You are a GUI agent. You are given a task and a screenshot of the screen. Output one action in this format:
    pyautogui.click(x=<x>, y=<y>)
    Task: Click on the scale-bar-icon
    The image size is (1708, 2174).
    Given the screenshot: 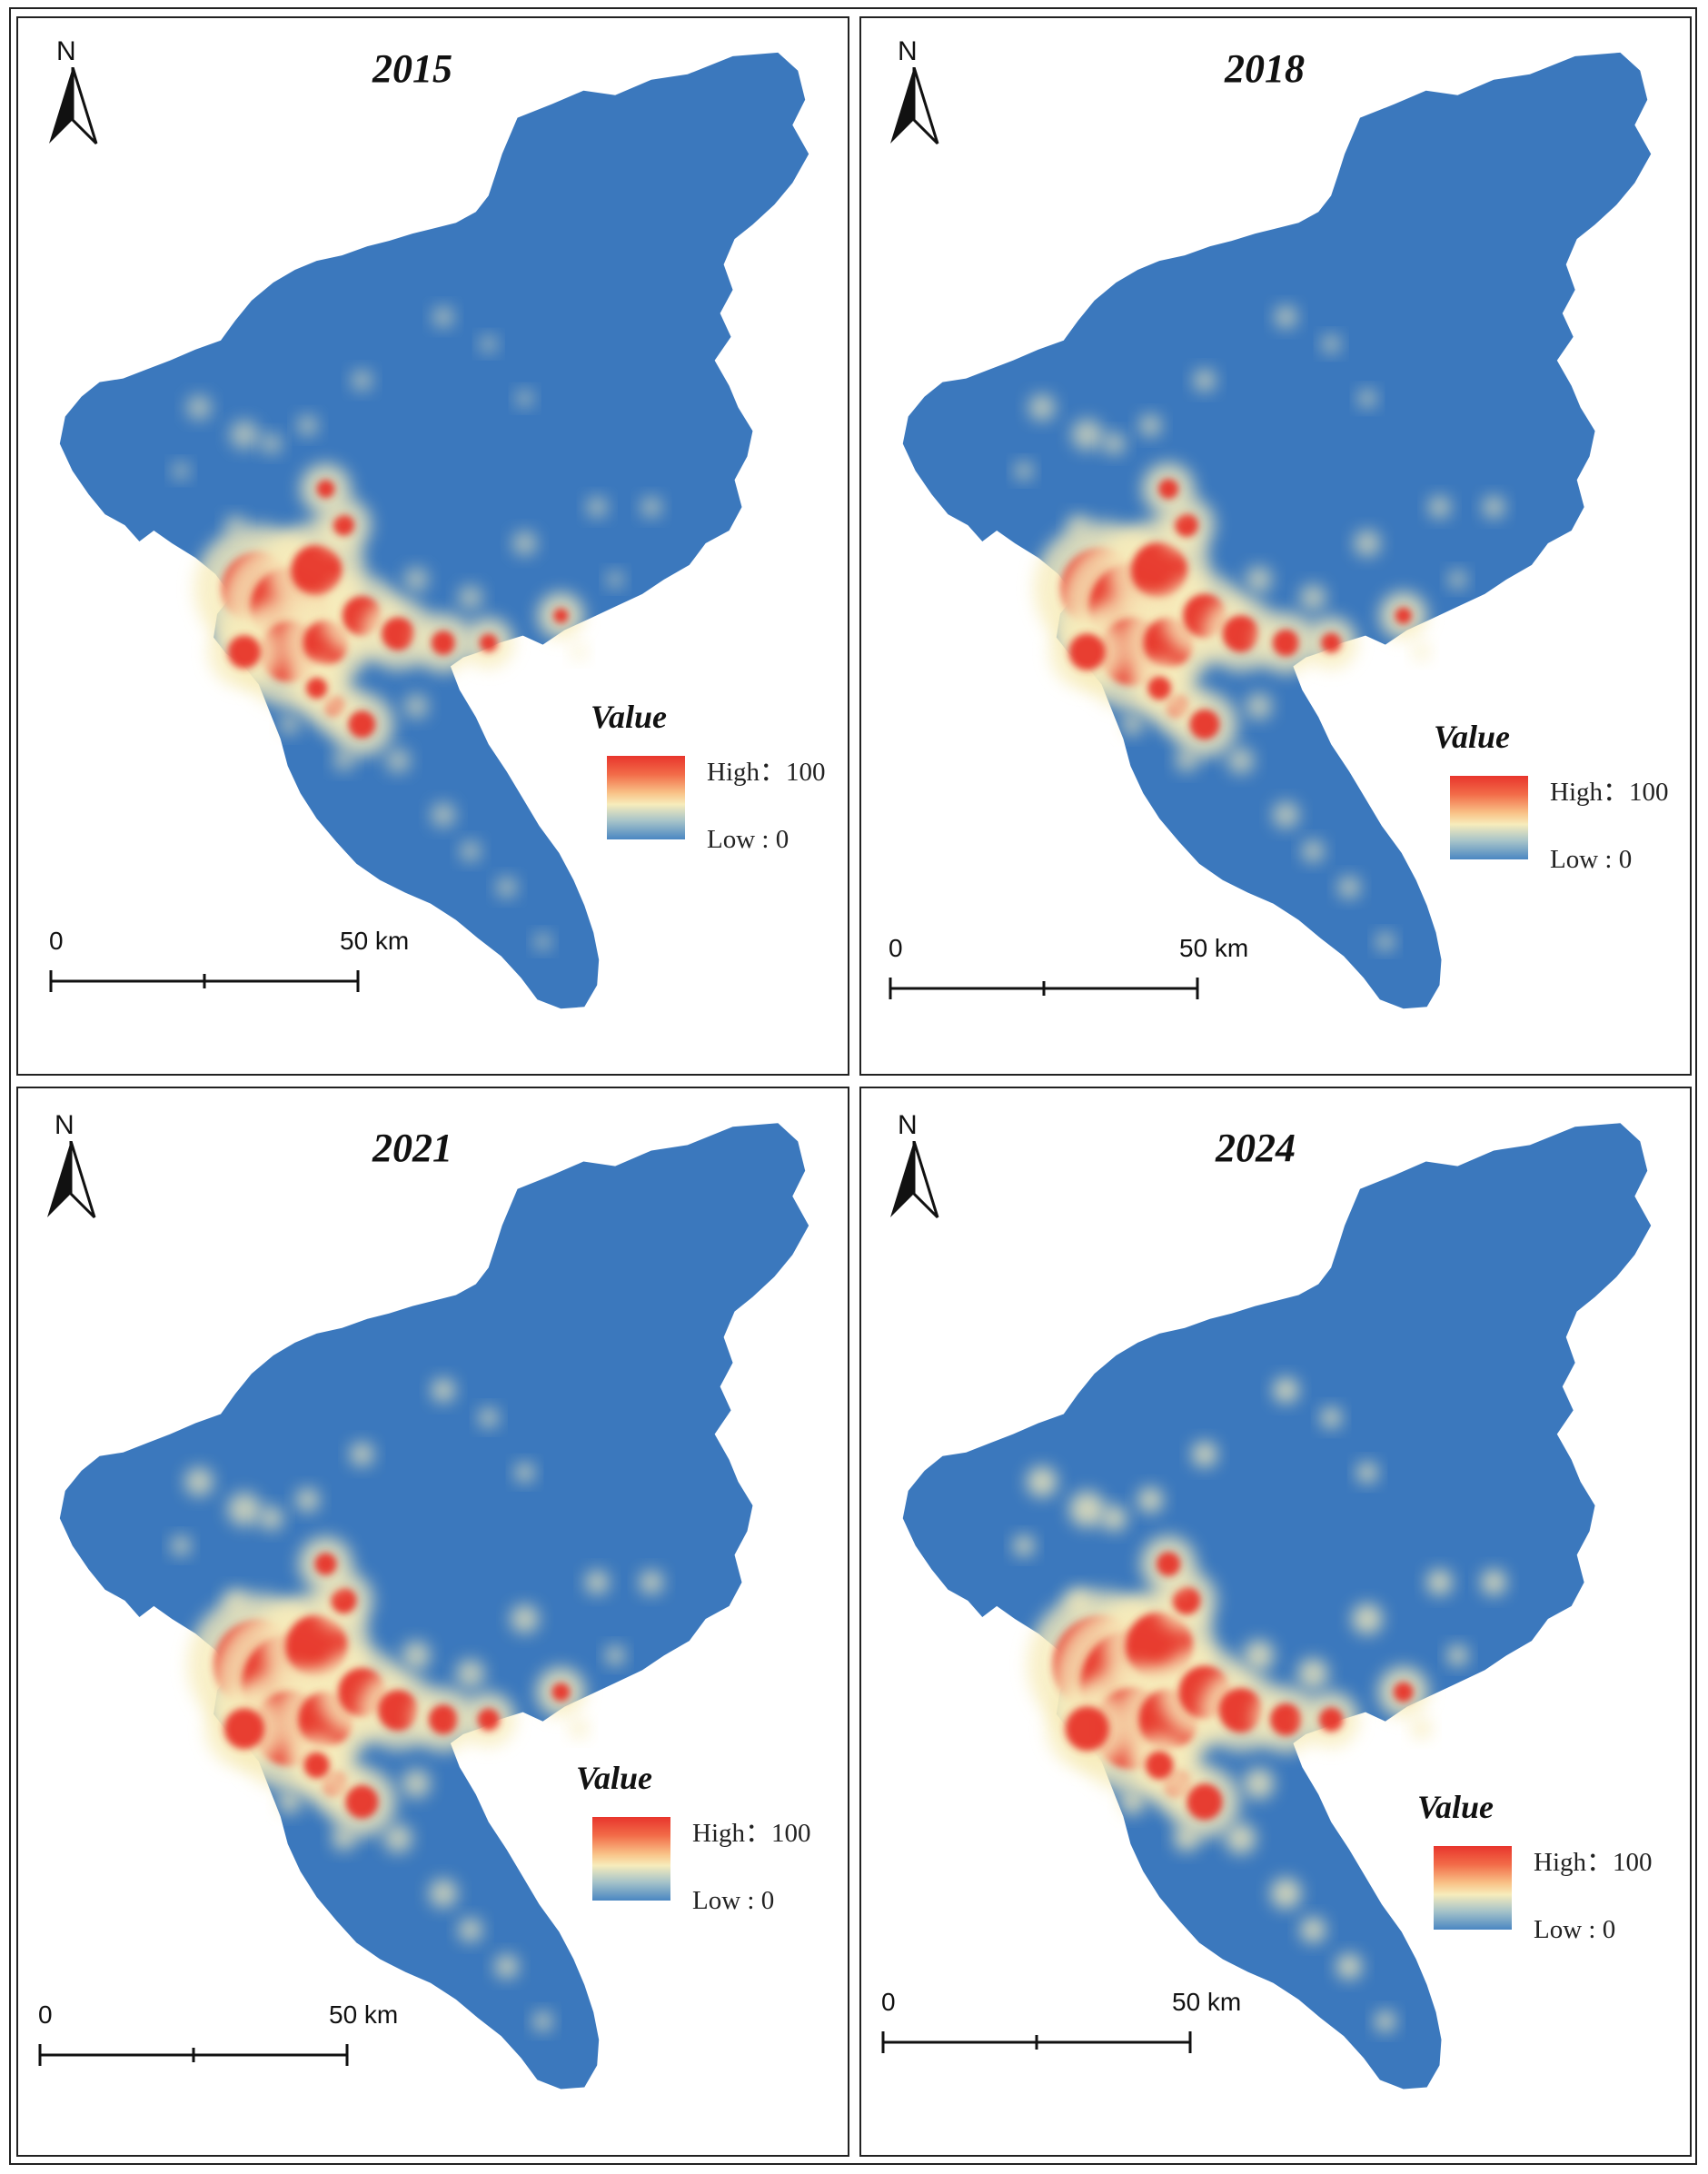 What is the action you would take?
    pyautogui.click(x=1036, y=2042)
    